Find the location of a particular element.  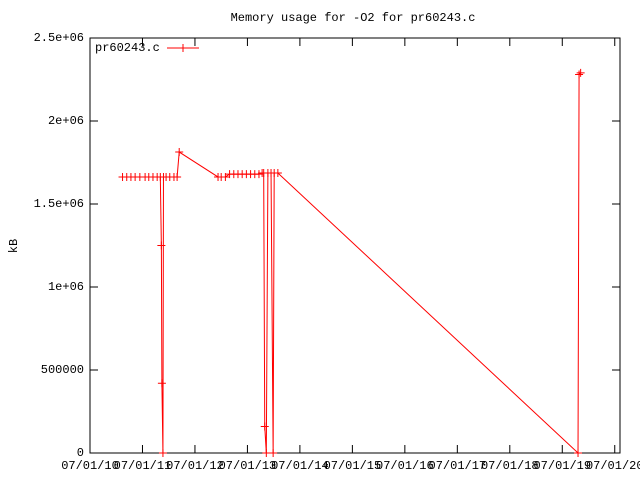

x-tick-label: 07/01/19 is located at coordinates (562, 466).